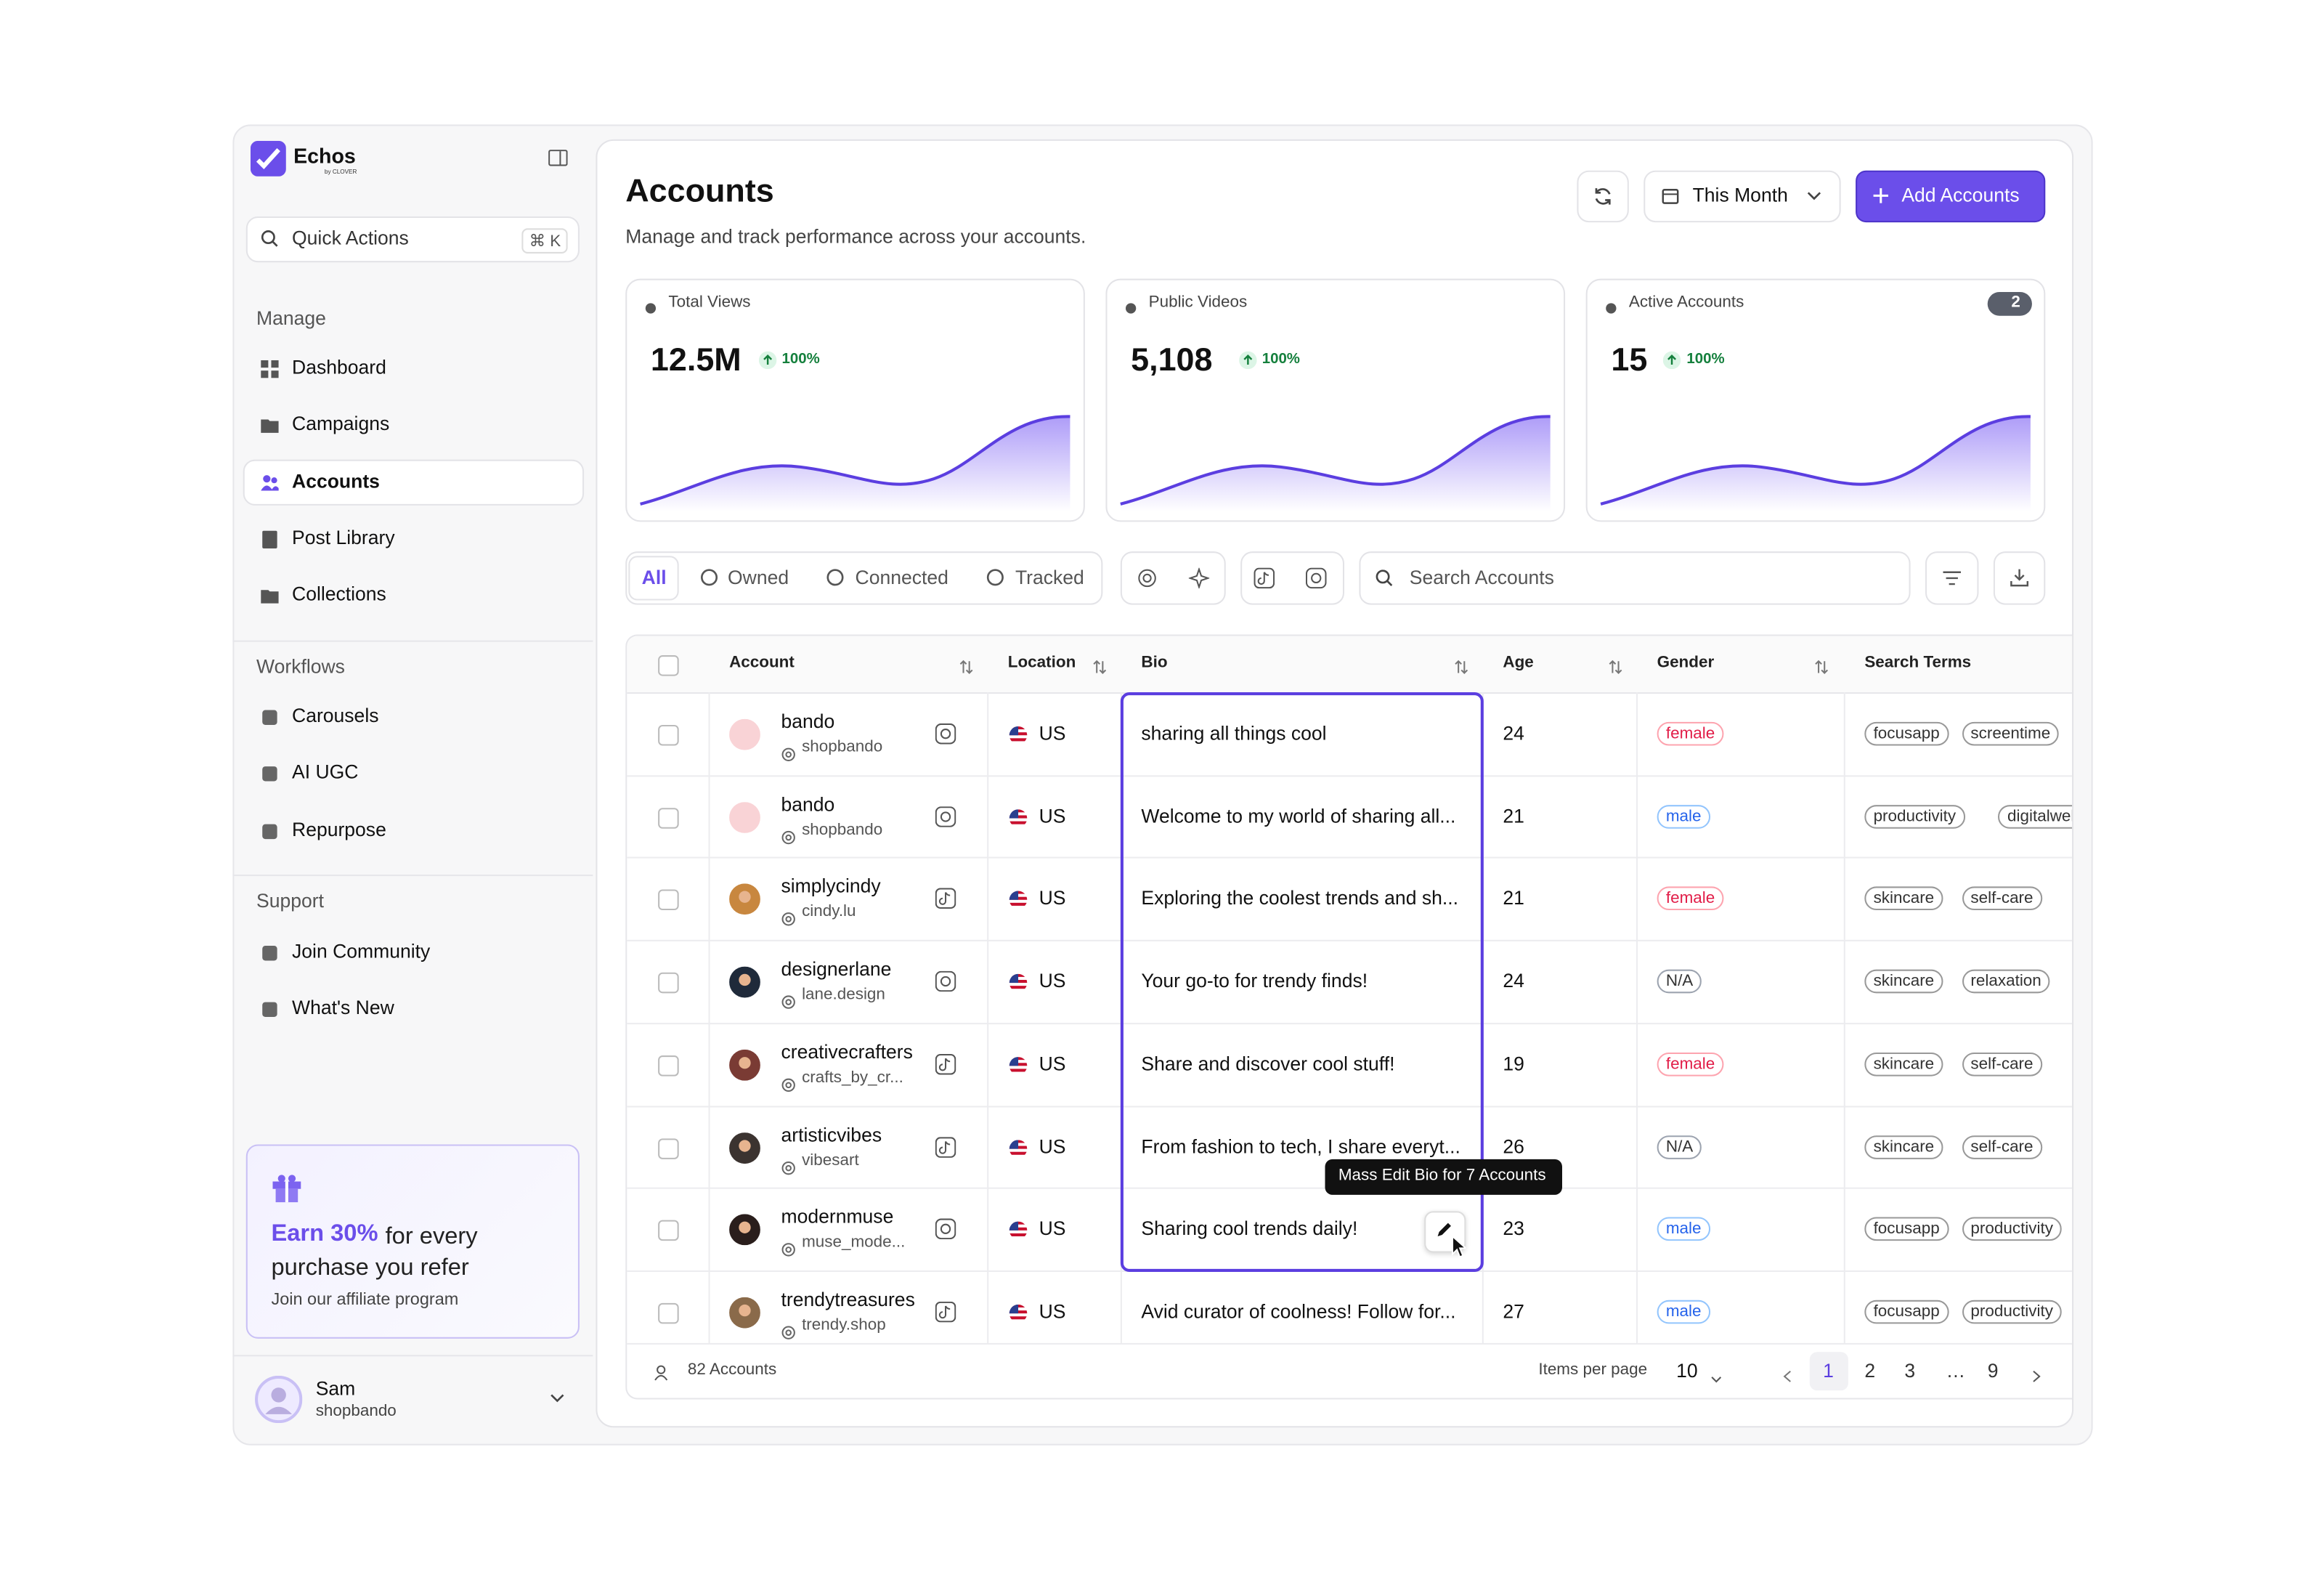 The image size is (2324, 1569). What do you see at coordinates (343, 537) in the screenshot?
I see `nav-item: Post Library` at bounding box center [343, 537].